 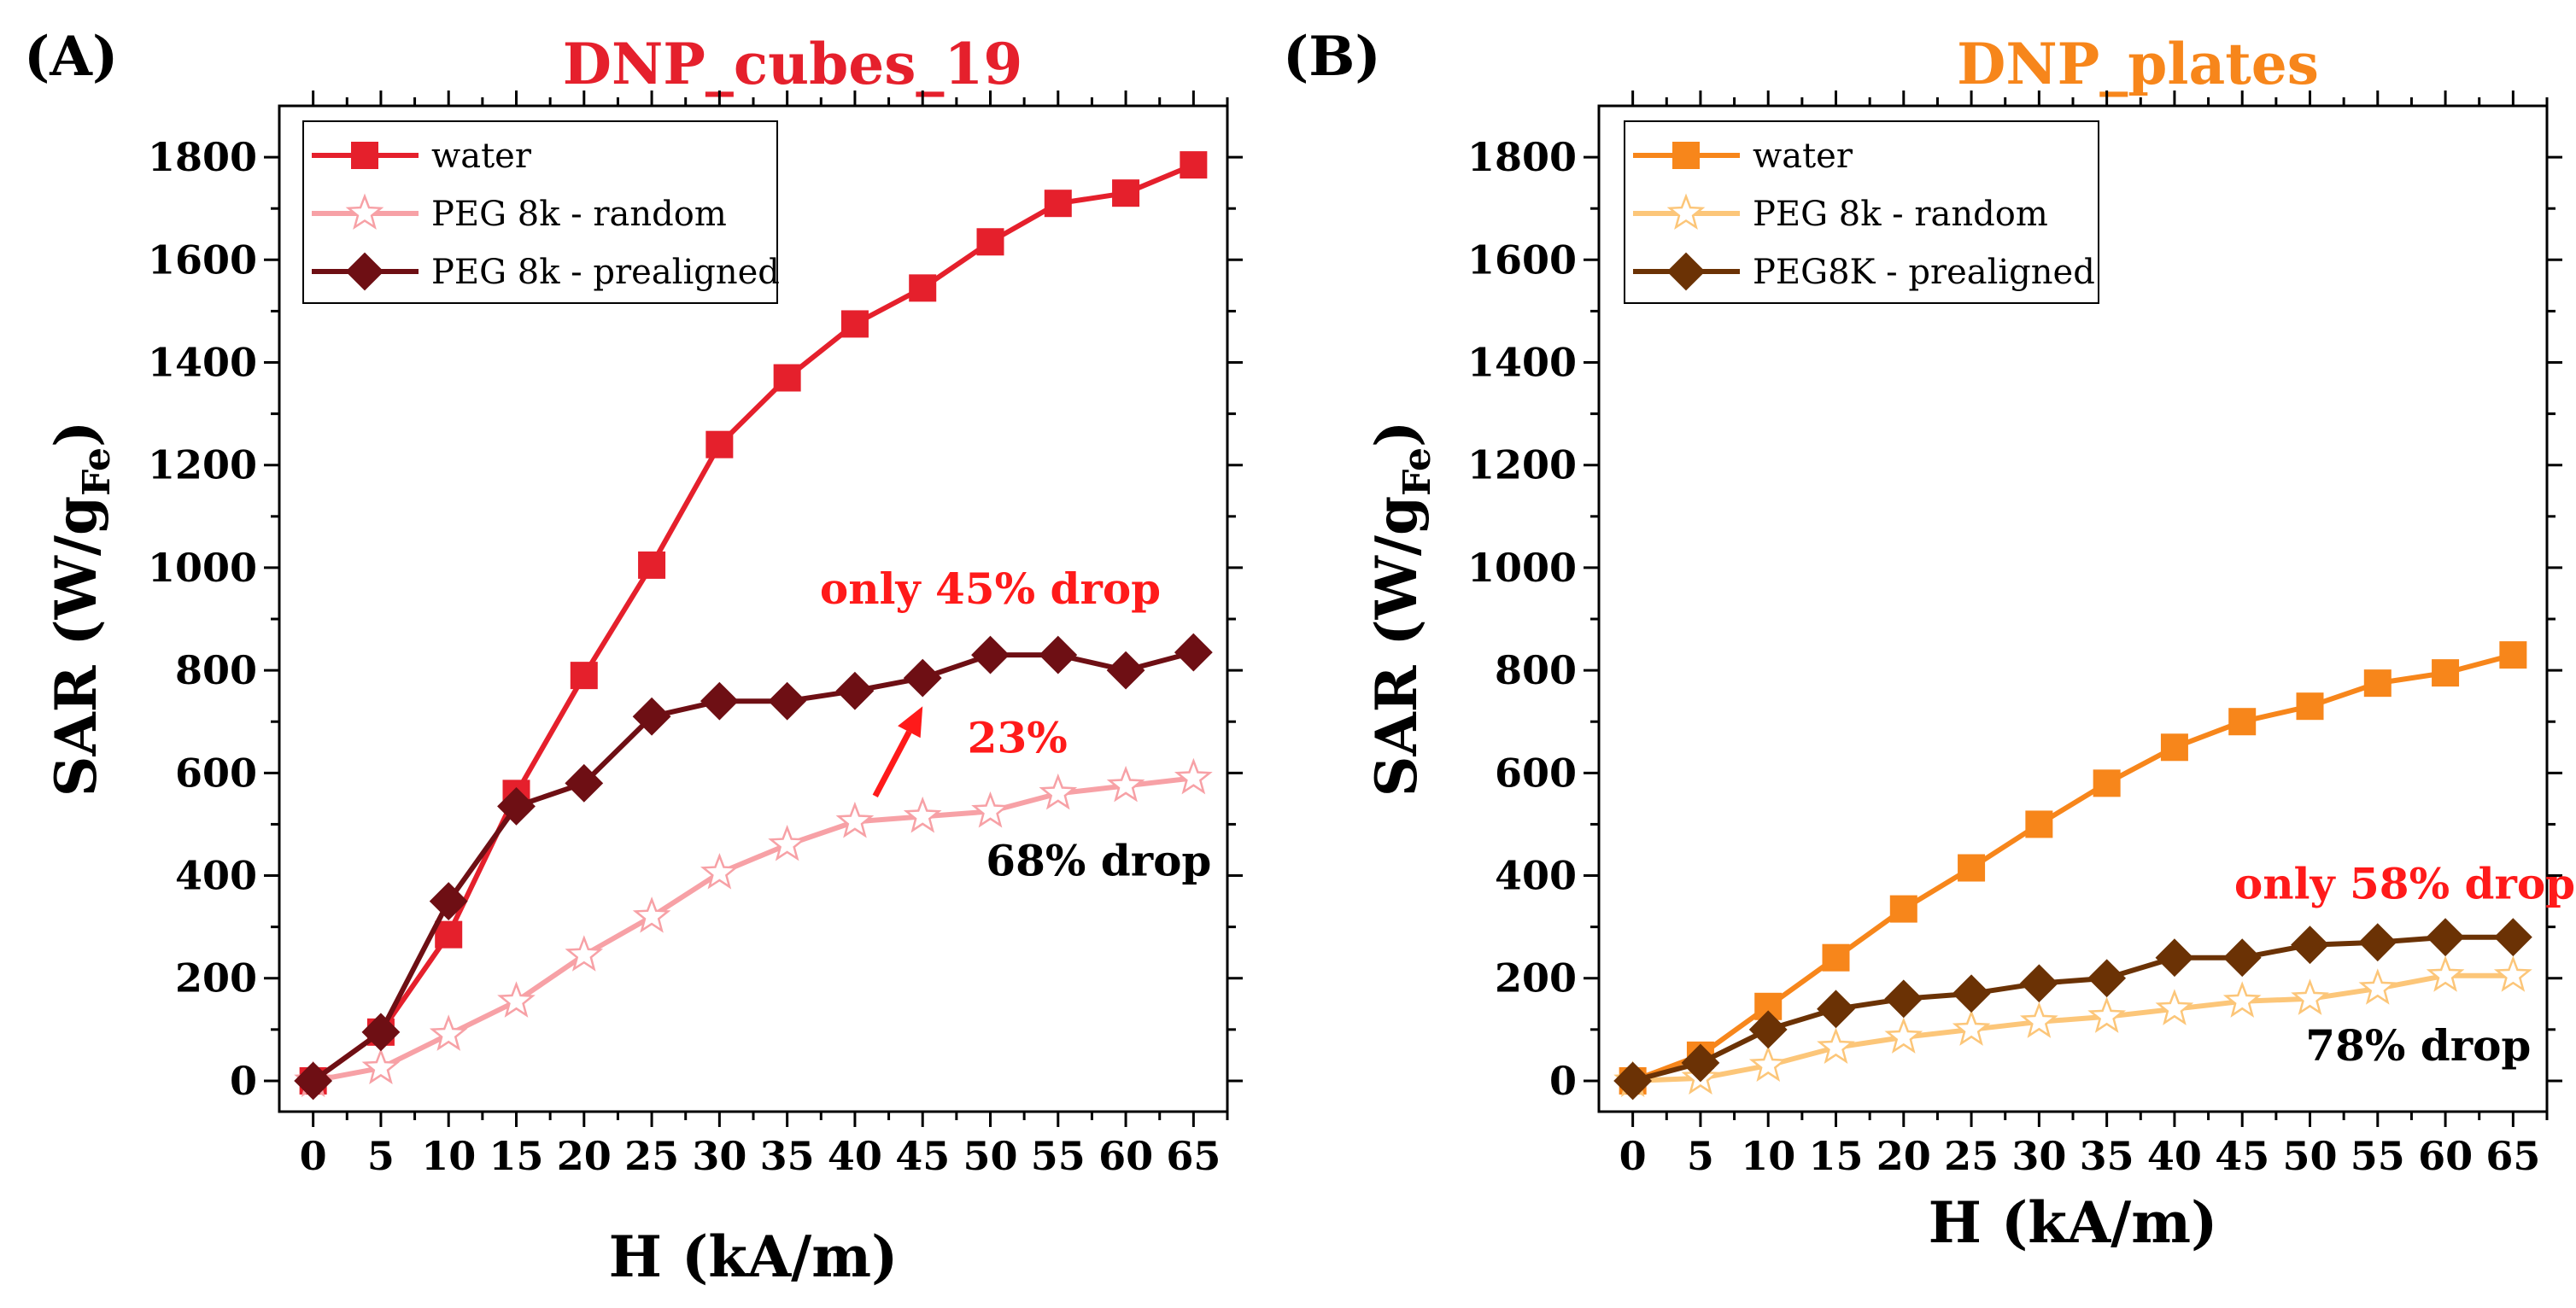 What do you see at coordinates (481, 156) in the screenshot?
I see `legend-label: water` at bounding box center [481, 156].